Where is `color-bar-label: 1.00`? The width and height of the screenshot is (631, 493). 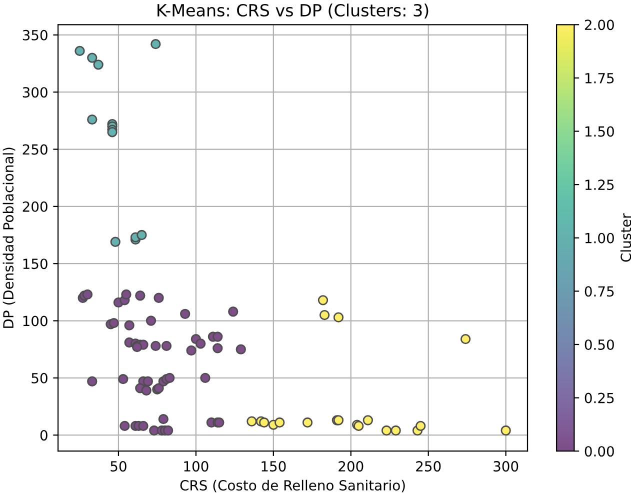
color-bar-label: 1.00 is located at coordinates (599, 238).